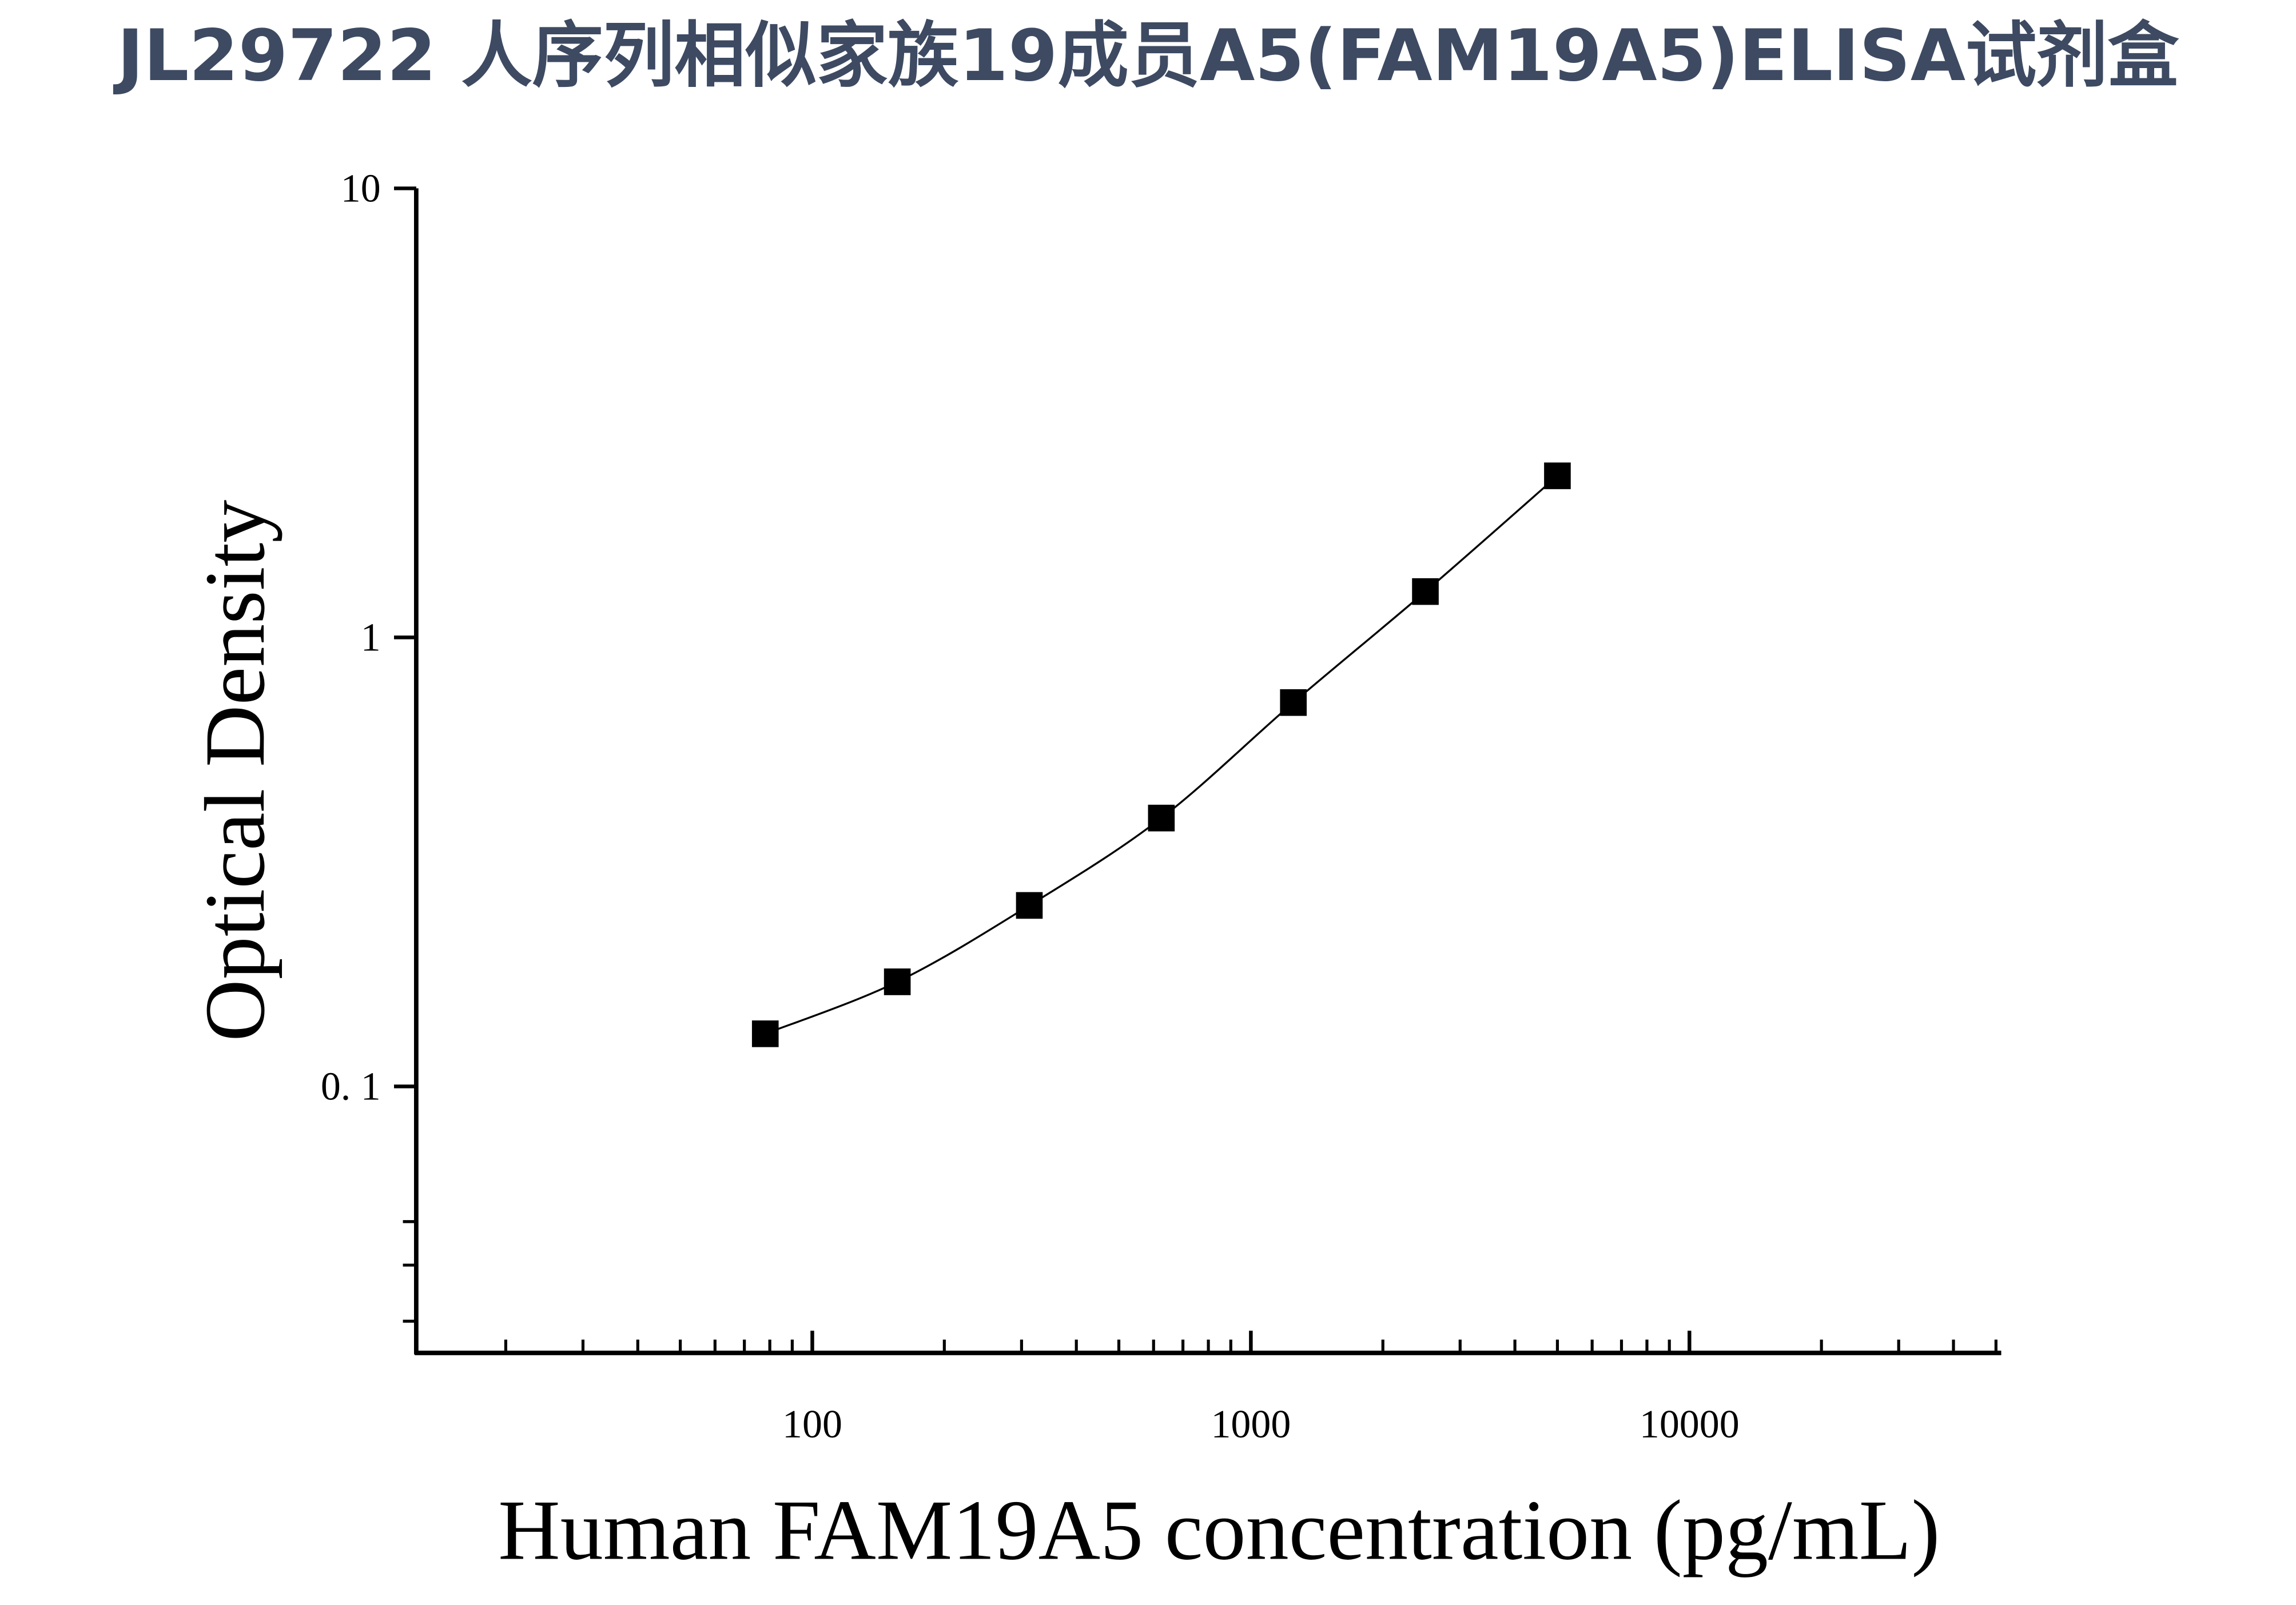 Image resolution: width=2296 pixels, height=1605 pixels. What do you see at coordinates (812, 1425) in the screenshot?
I see `x-tick-label: 100` at bounding box center [812, 1425].